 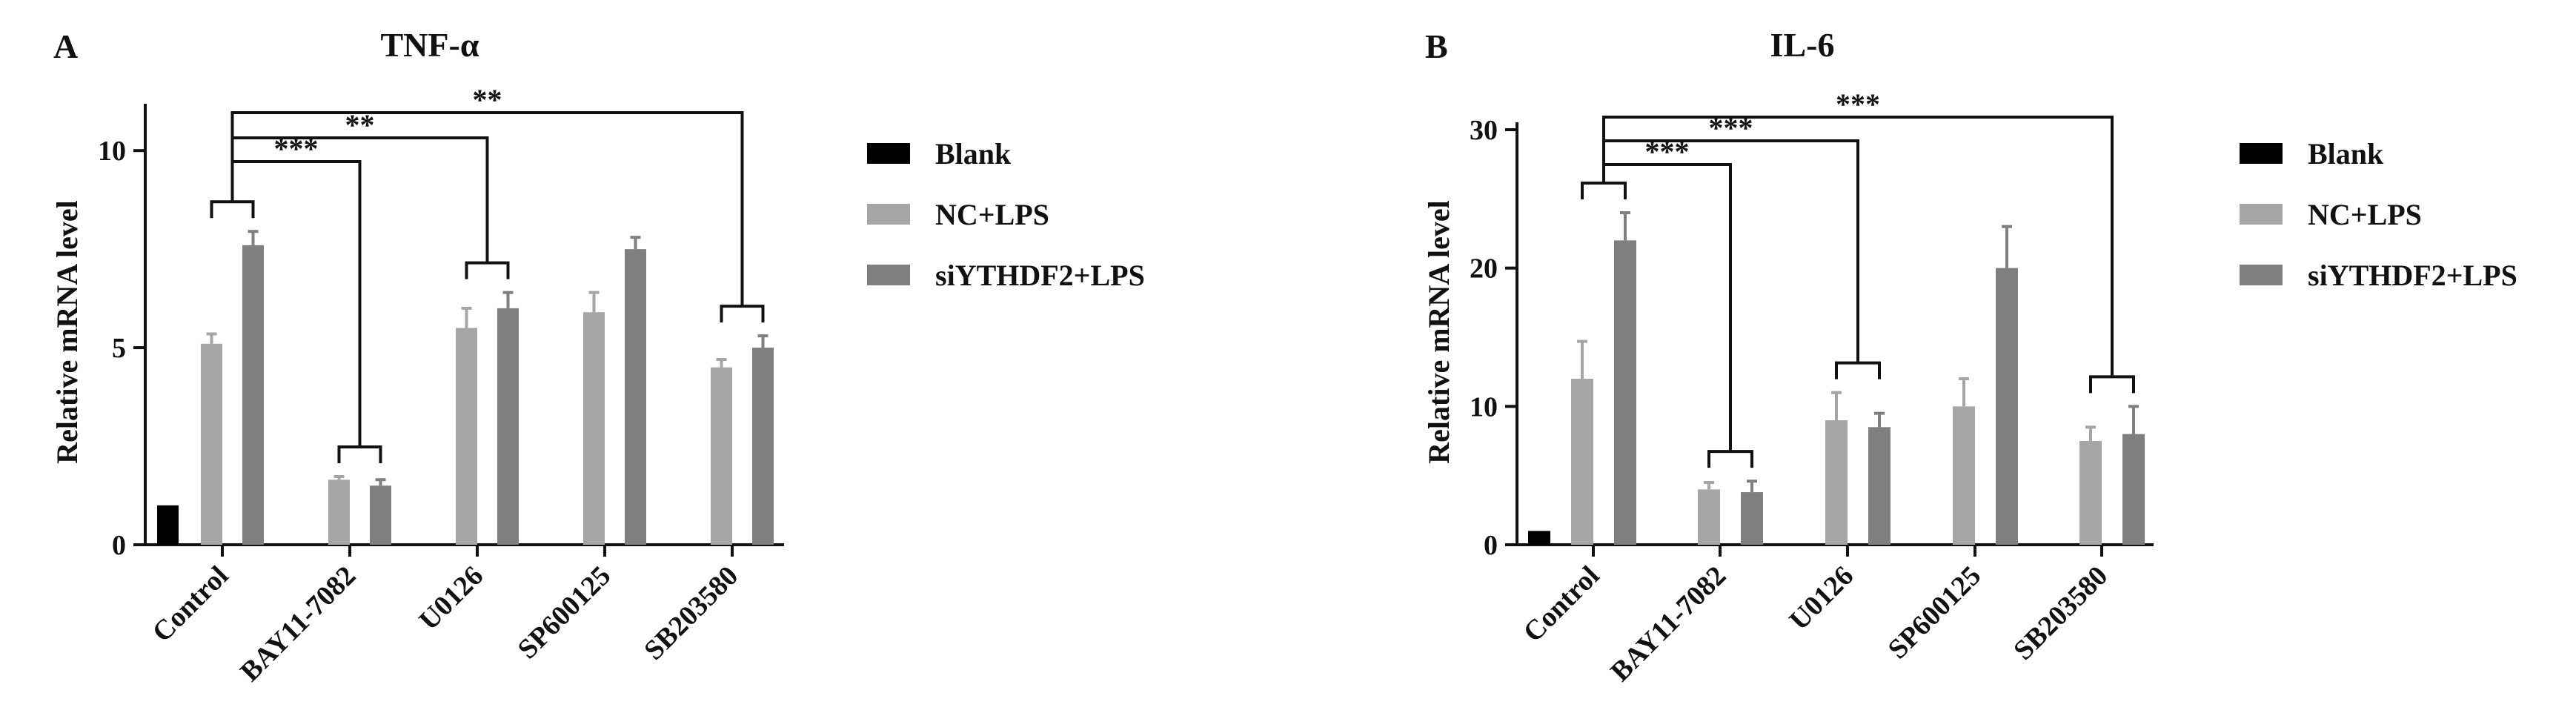 What do you see at coordinates (1436, 46) in the screenshot?
I see `panel-letter-b: B` at bounding box center [1436, 46].